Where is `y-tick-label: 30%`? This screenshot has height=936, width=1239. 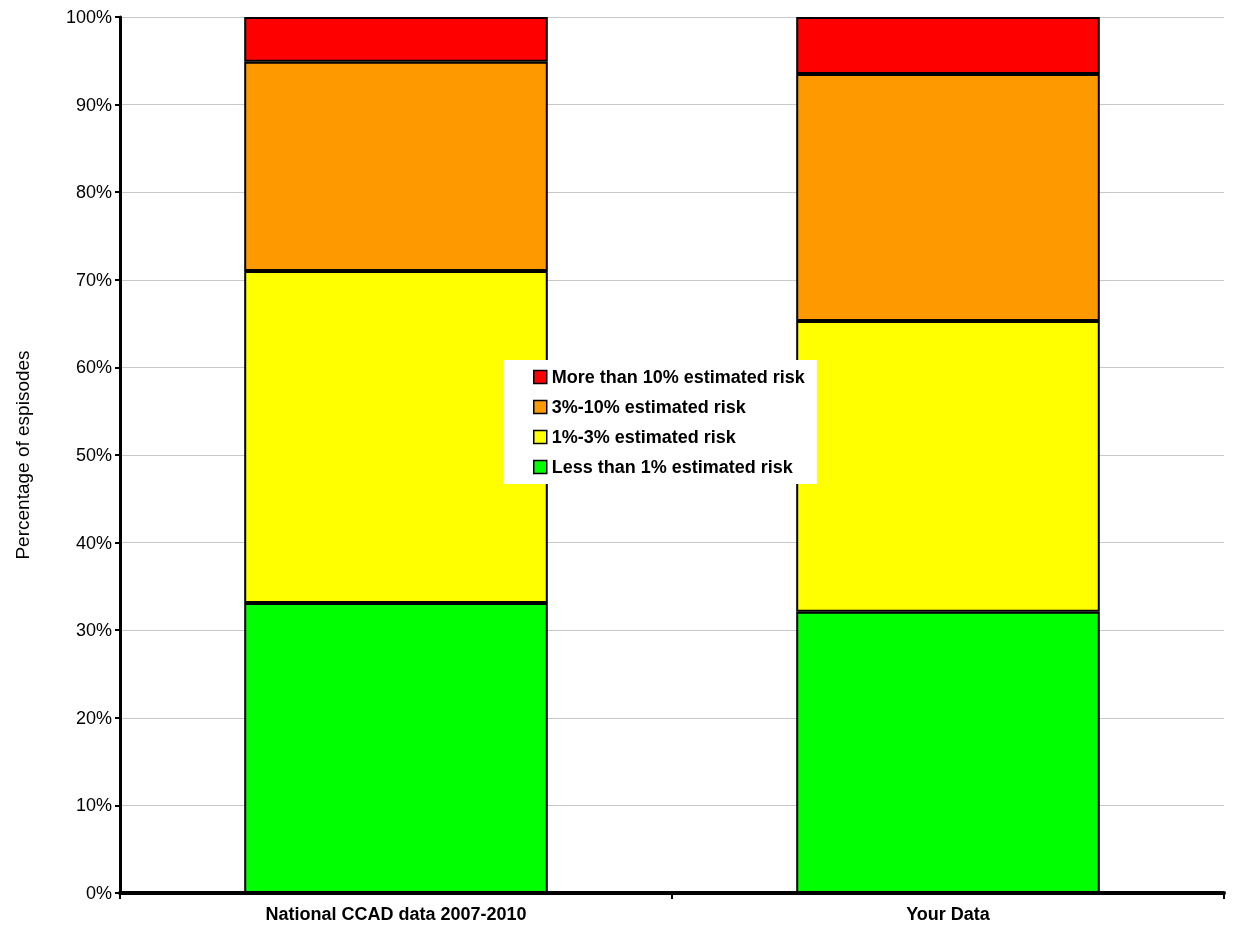 y-tick-label: 30% is located at coordinates (93, 630).